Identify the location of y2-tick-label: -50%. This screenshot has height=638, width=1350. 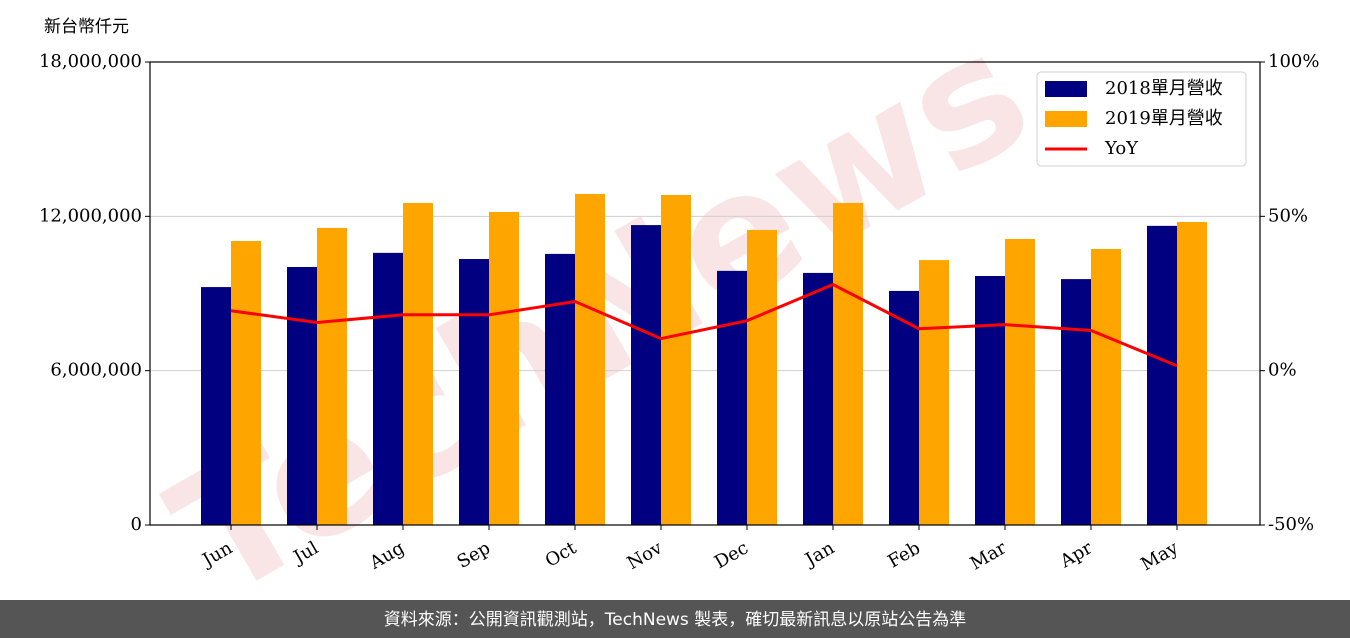
(1291, 524).